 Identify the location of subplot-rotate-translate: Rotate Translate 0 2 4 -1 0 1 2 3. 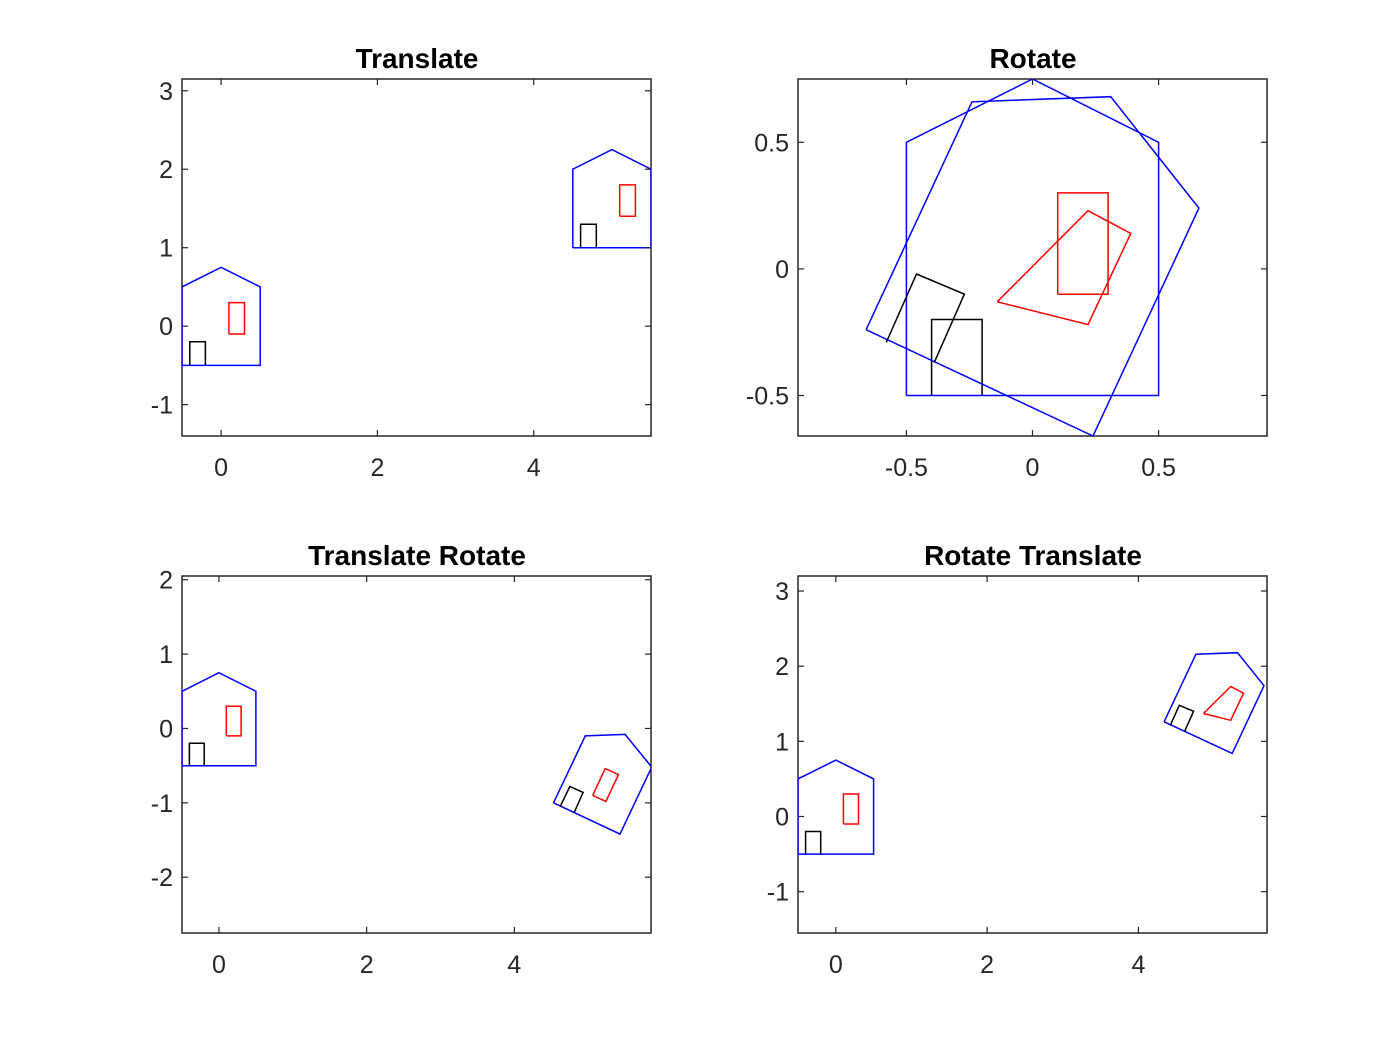
(1017, 759).